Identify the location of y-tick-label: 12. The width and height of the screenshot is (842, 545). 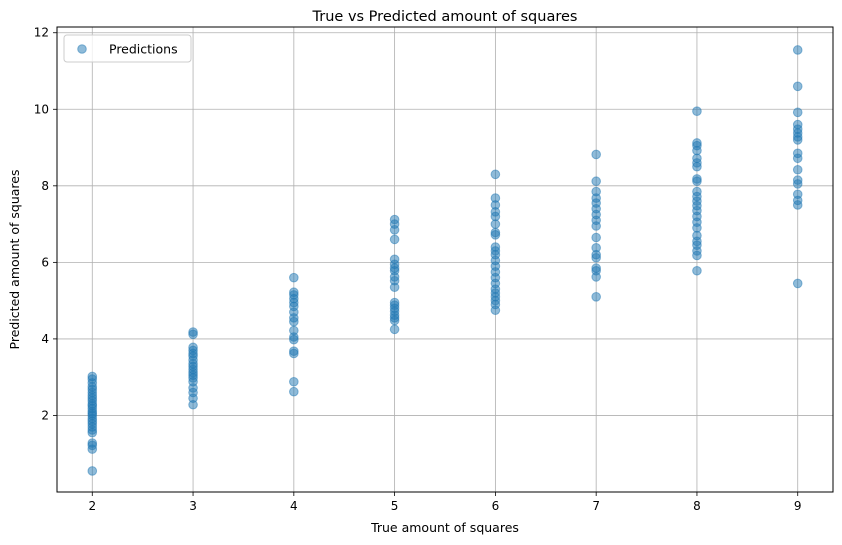
(41, 33).